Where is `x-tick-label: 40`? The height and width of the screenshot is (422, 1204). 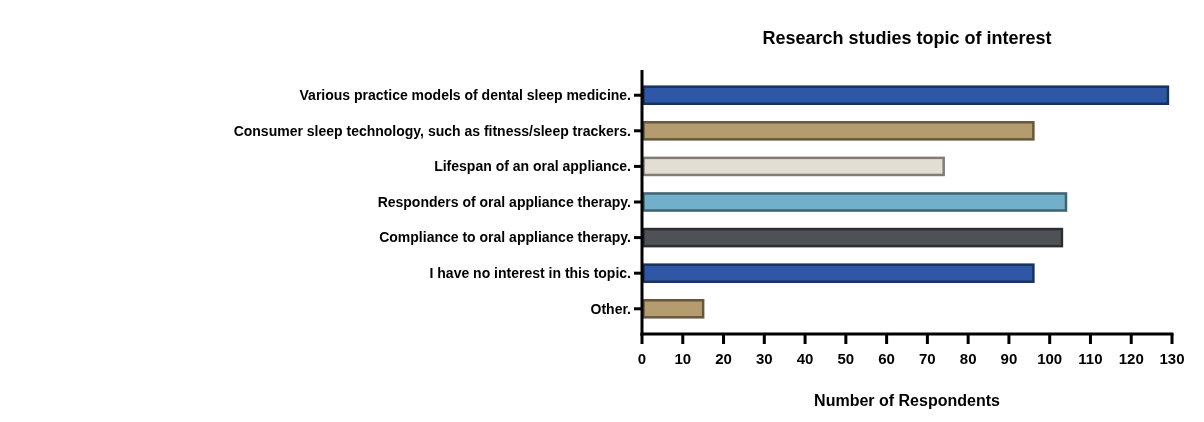 x-tick-label: 40 is located at coordinates (805, 358).